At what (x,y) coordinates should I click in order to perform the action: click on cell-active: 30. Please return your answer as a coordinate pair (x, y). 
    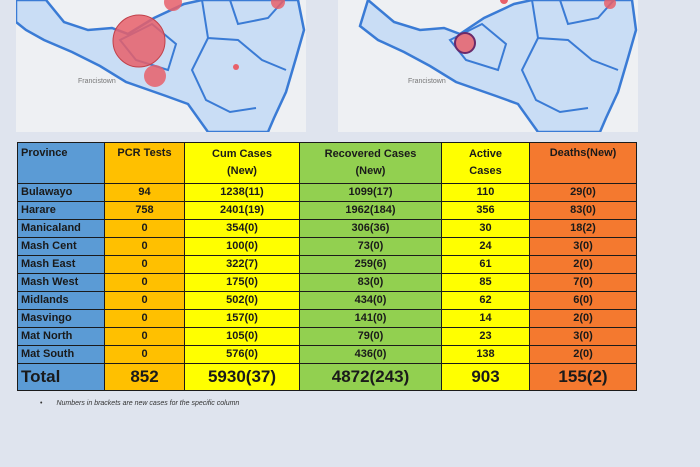
    Looking at the image, I should click on (485, 228).